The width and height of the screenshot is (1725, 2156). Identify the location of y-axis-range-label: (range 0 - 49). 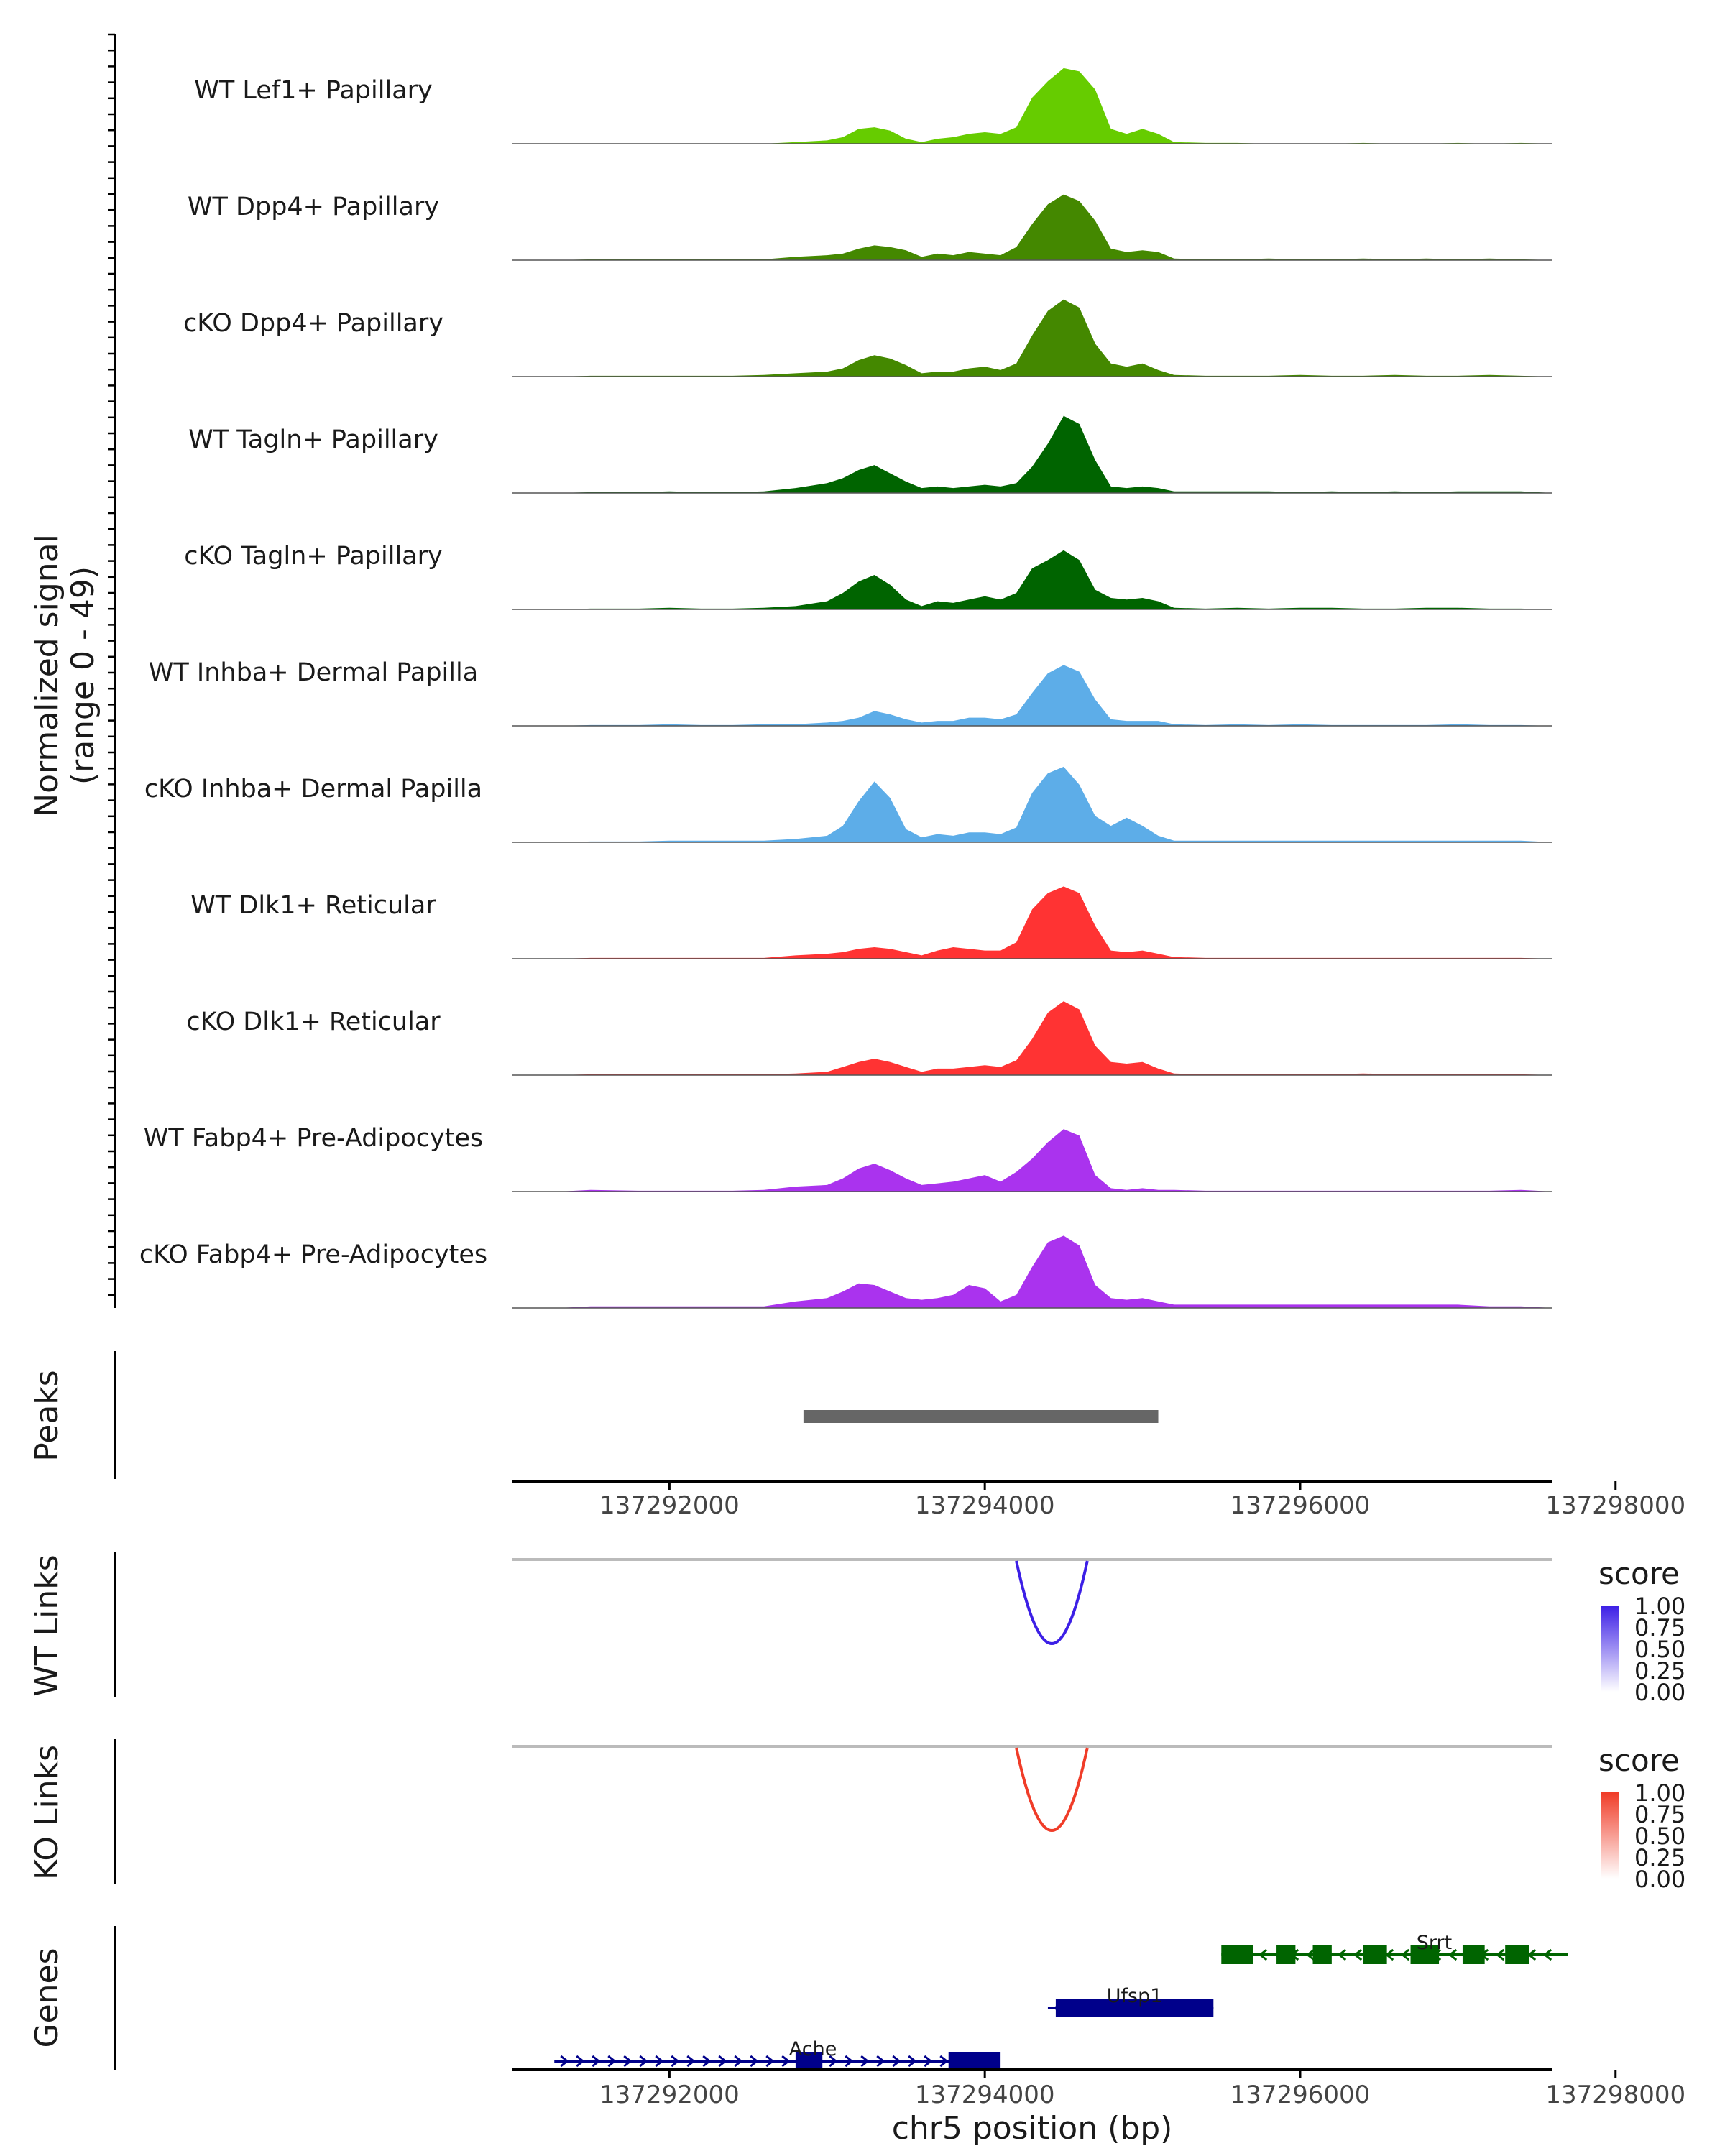
(83, 675).